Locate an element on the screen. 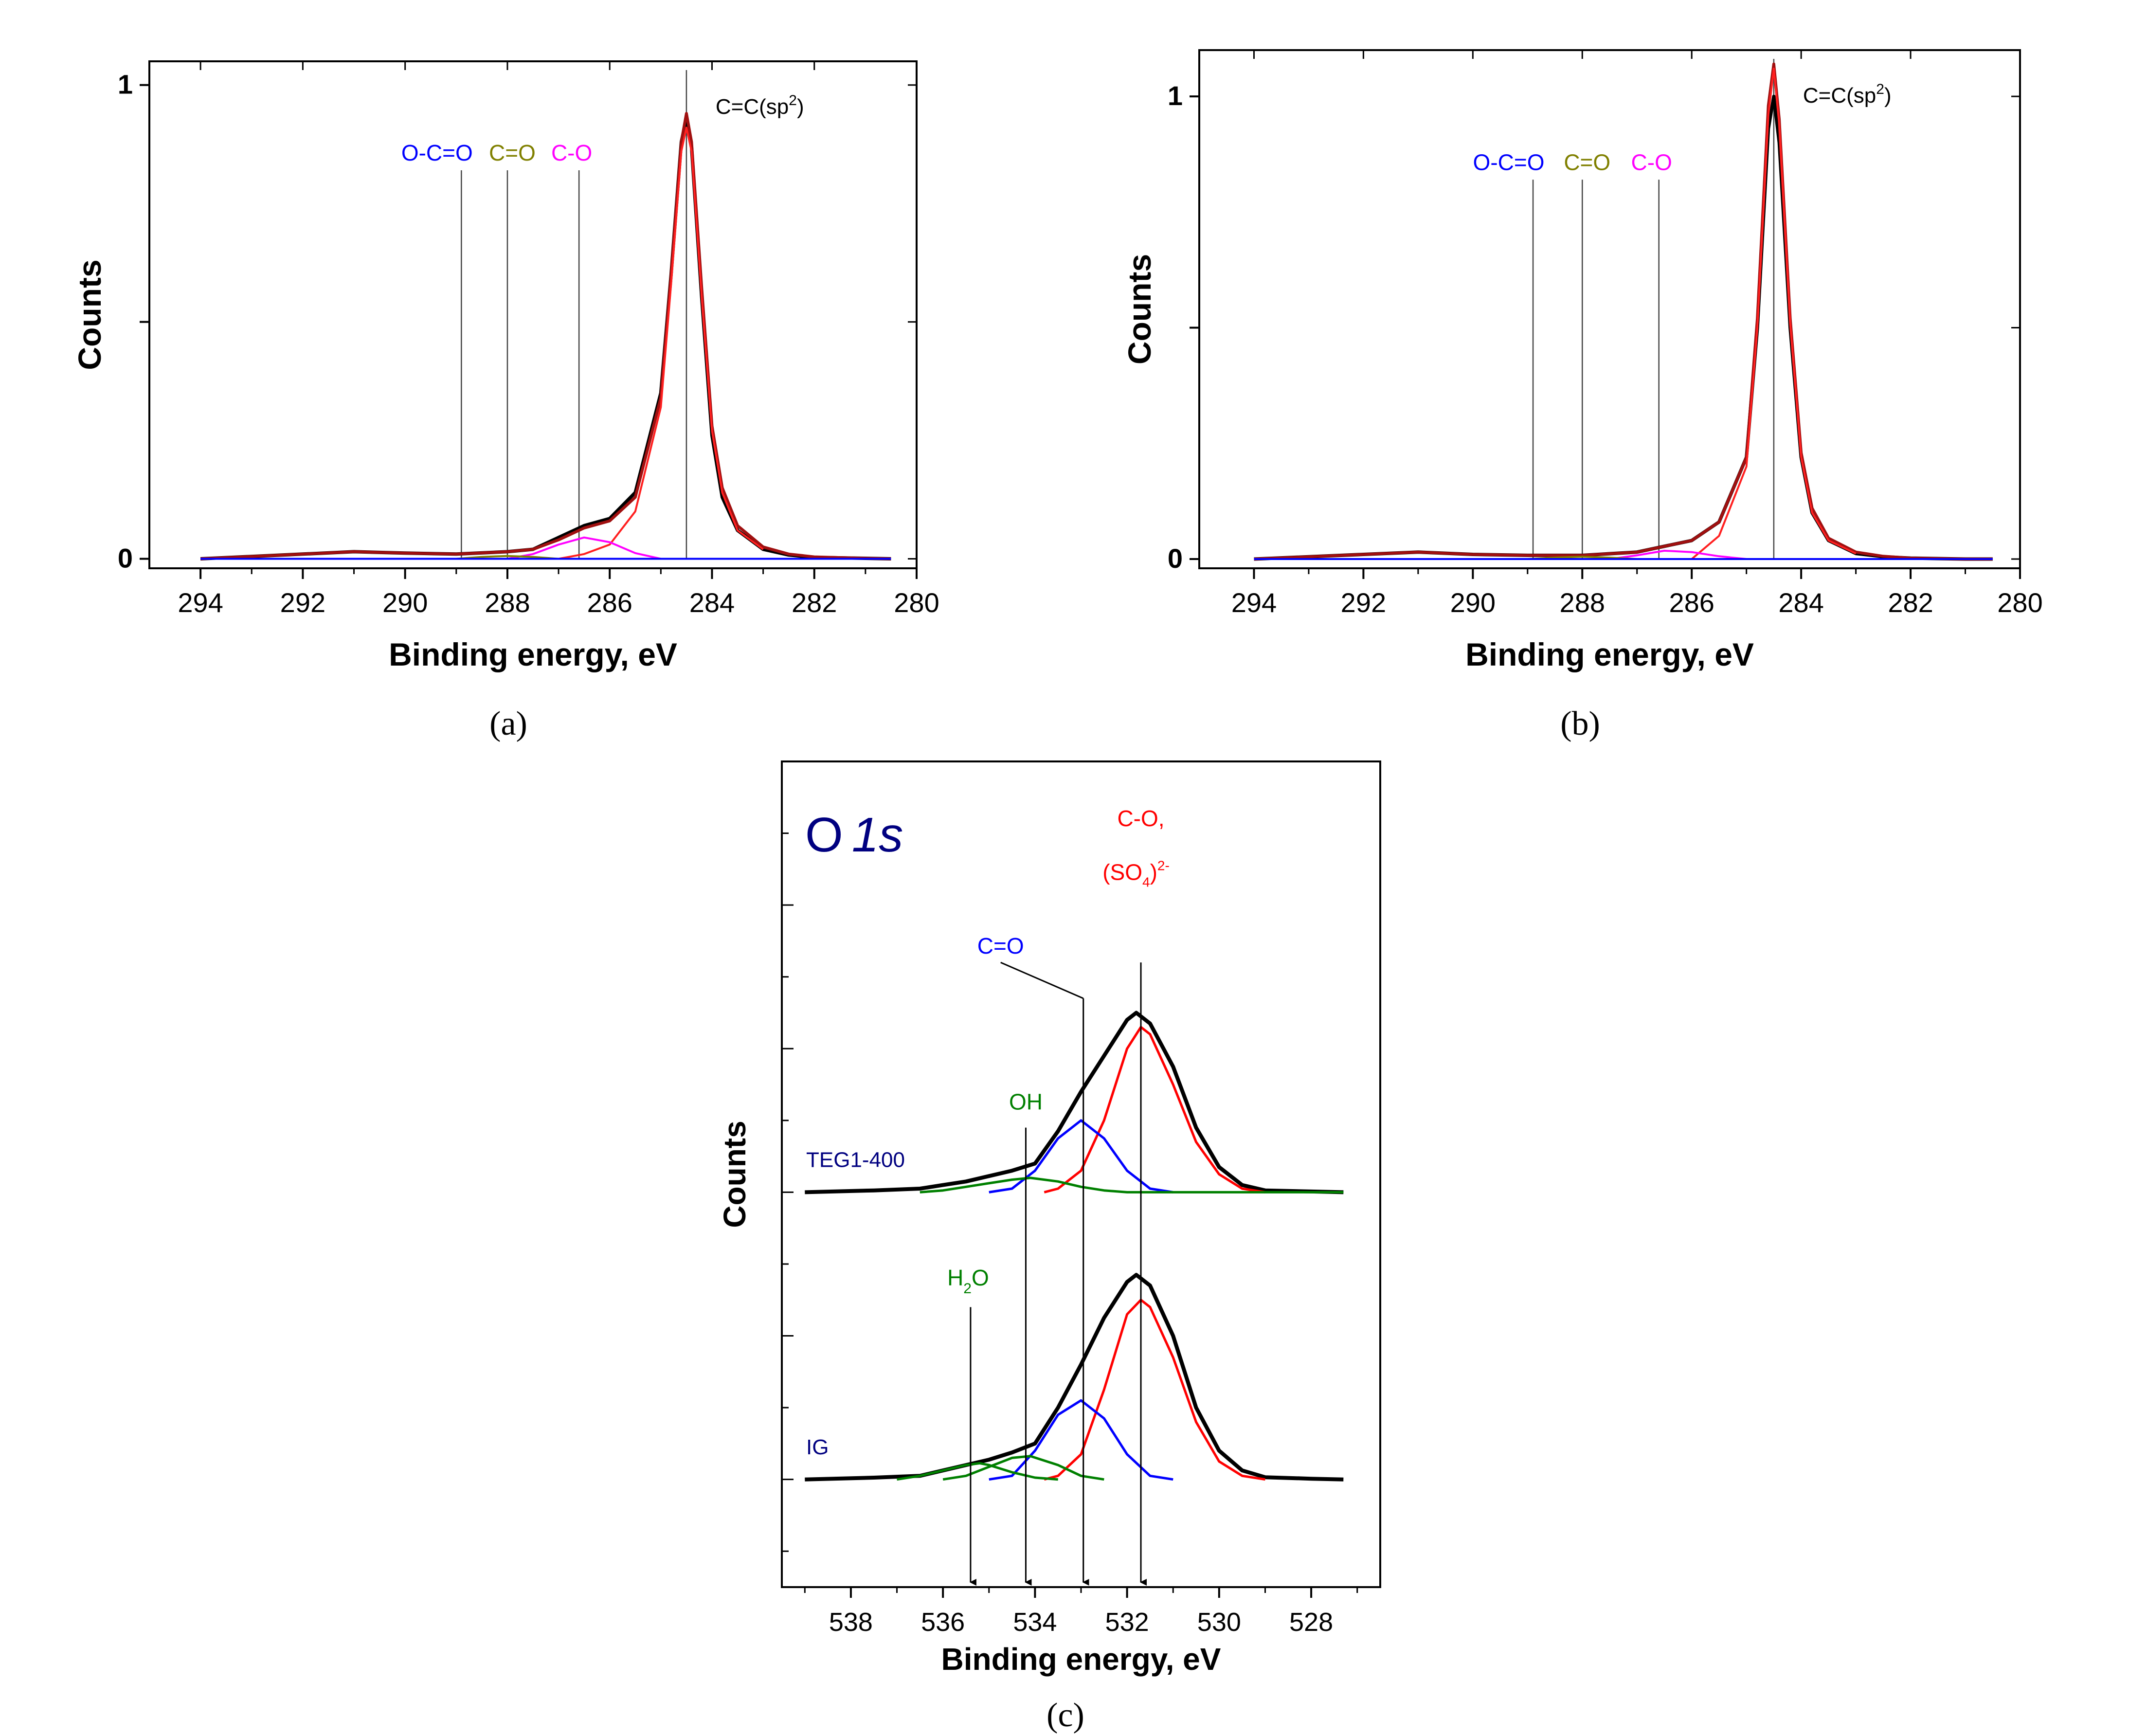 Image resolution: width=2129 pixels, height=1736 pixels. peak-label: OH is located at coordinates (1026, 1102).